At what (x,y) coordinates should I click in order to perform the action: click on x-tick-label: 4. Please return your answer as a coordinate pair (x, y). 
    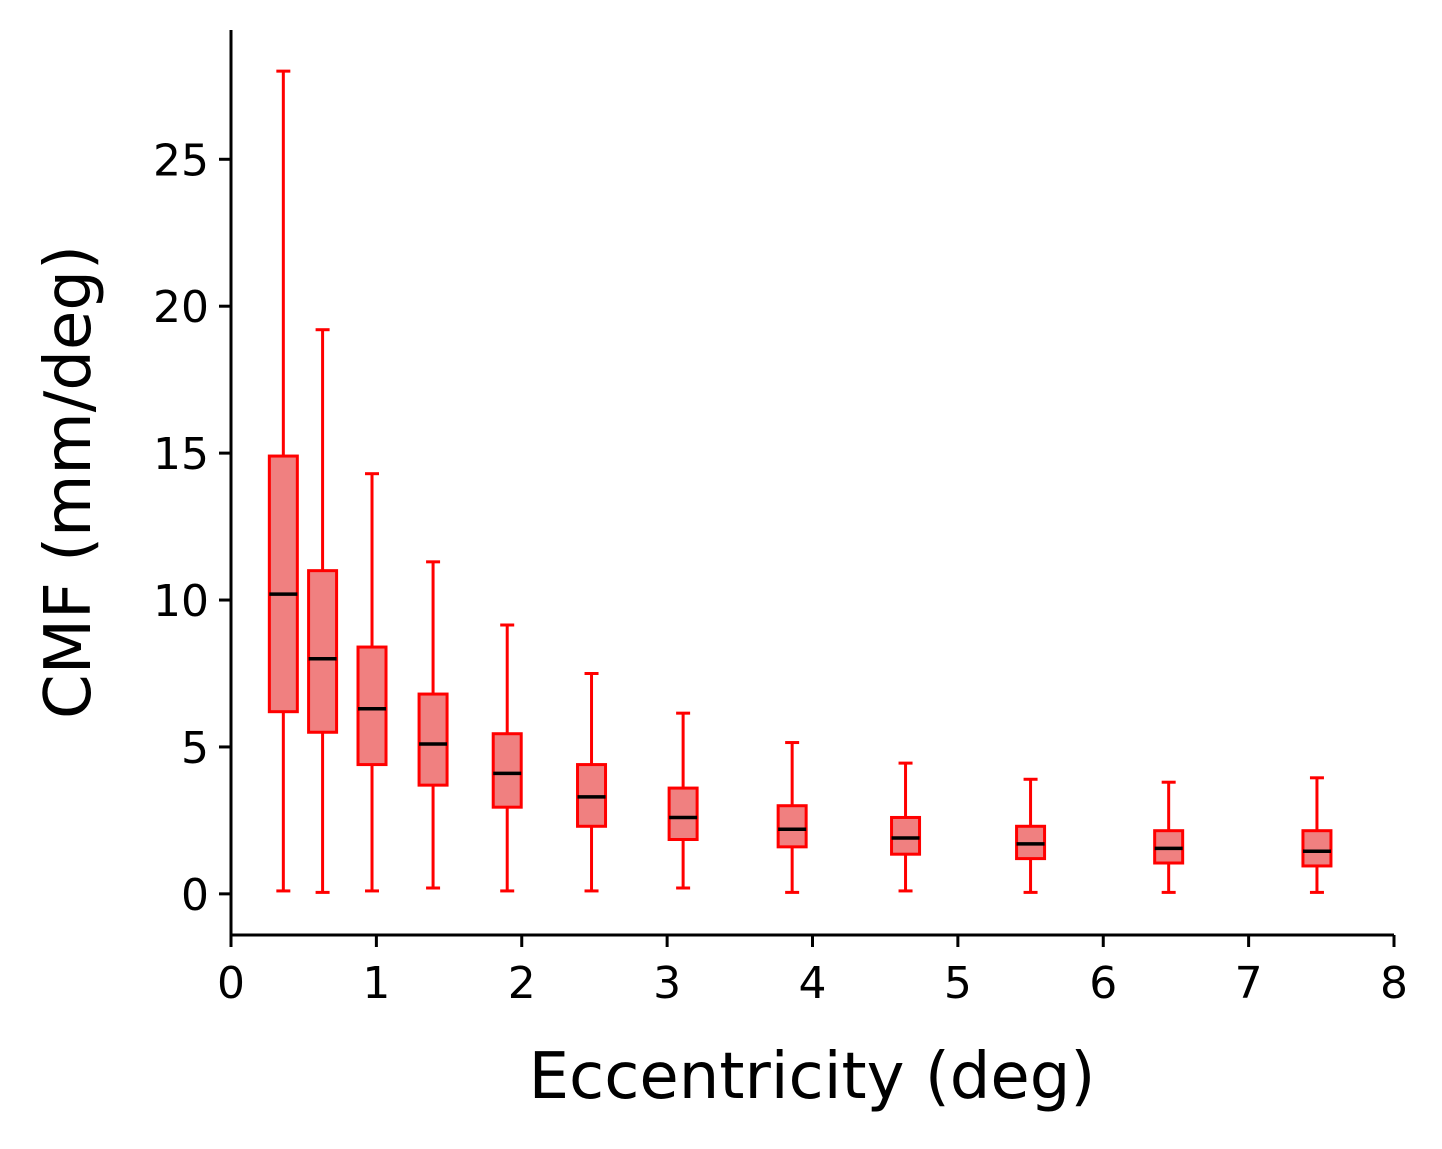
    Looking at the image, I should click on (813, 983).